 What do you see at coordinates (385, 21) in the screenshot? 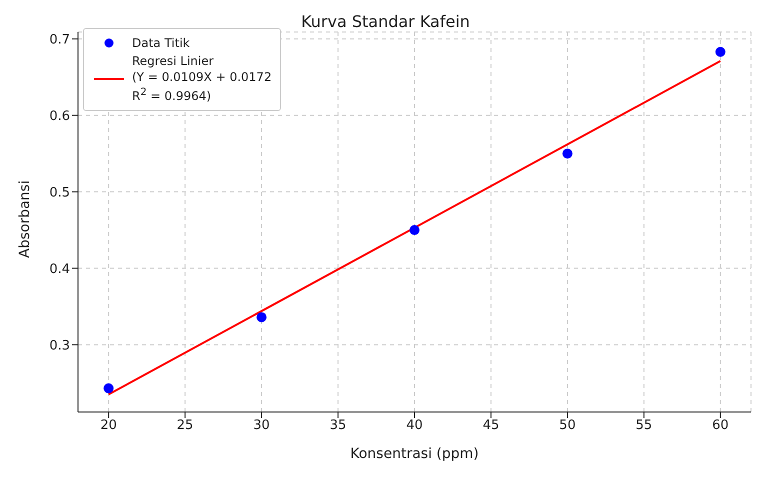
I see `chart-title: Kurva Standar Kafein` at bounding box center [385, 21].